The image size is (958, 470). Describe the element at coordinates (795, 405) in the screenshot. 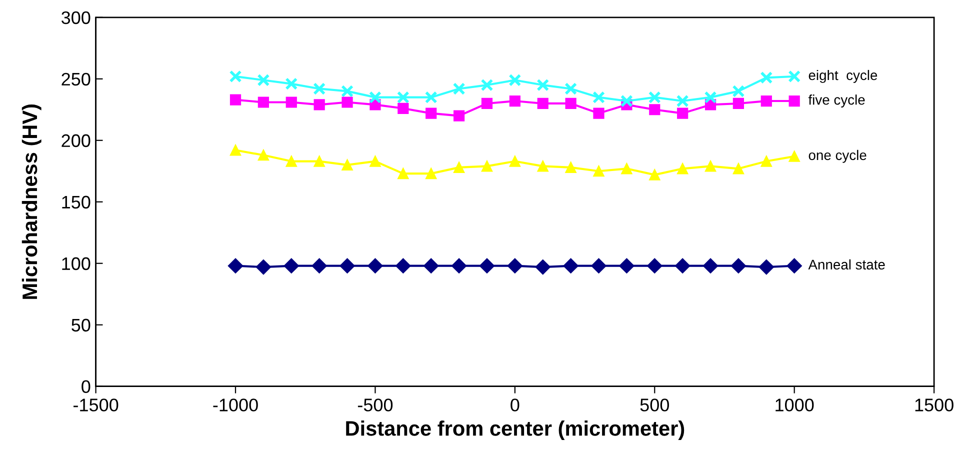

I see `x-tick-label: 1000` at that location.